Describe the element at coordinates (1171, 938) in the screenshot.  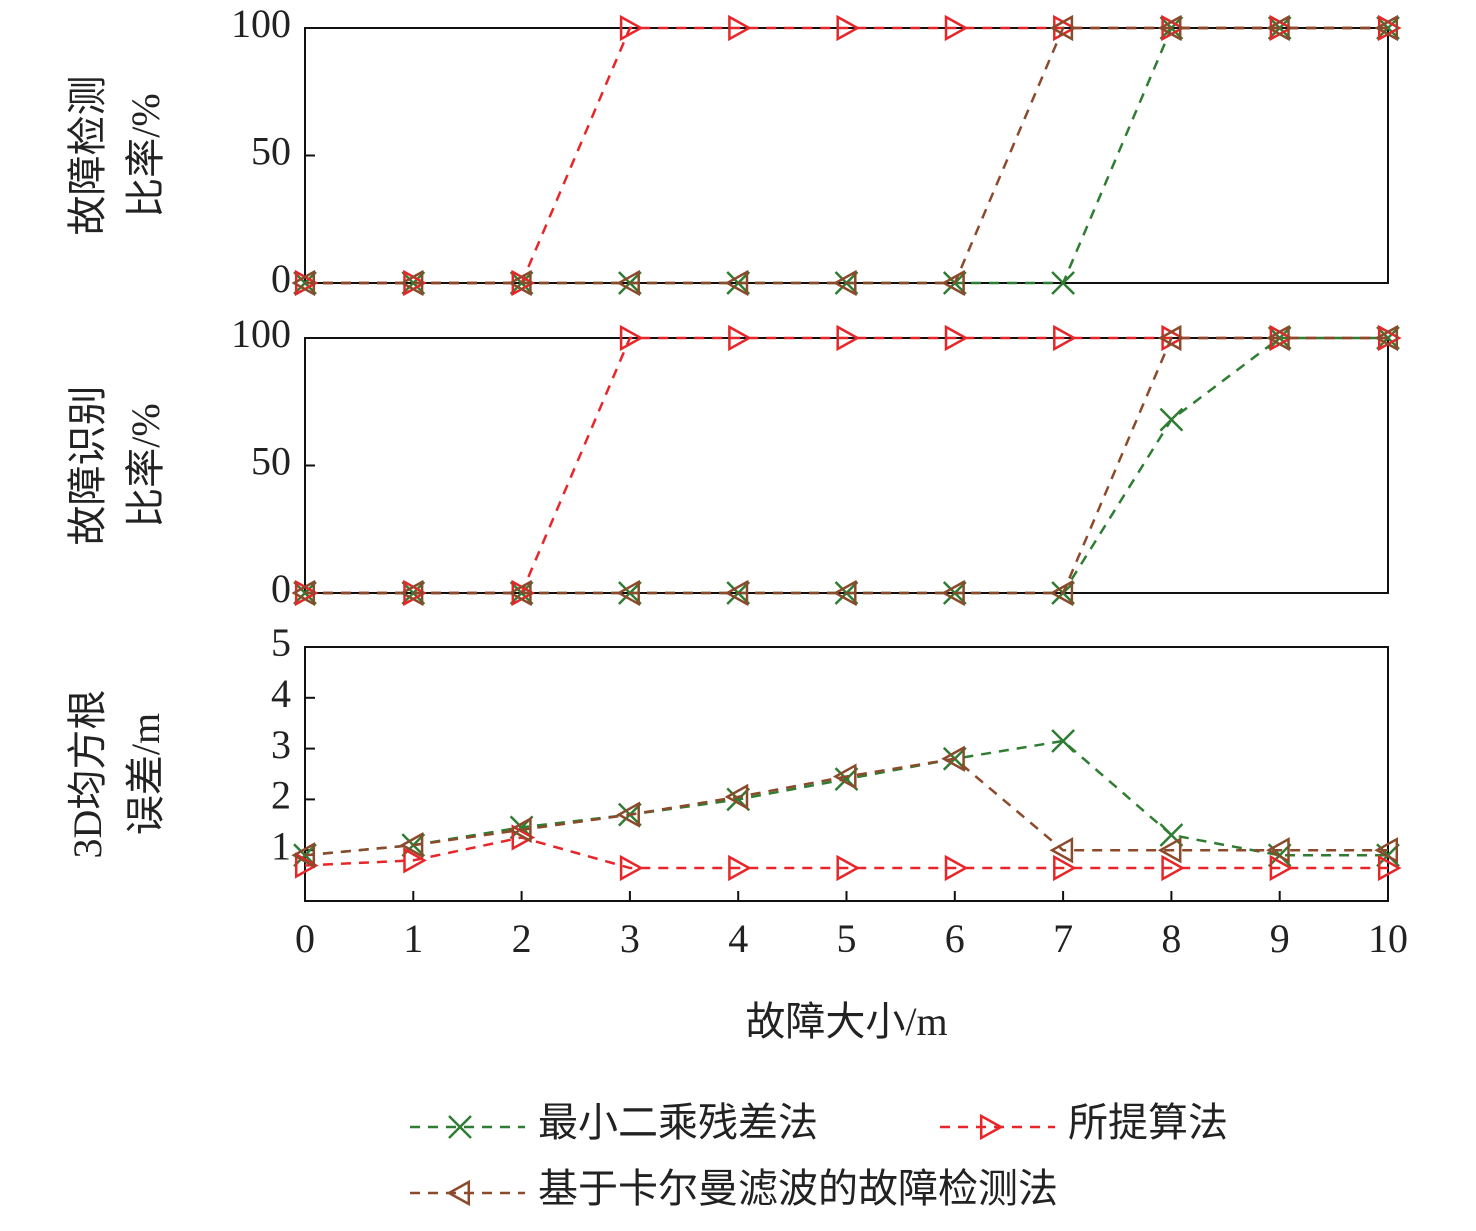
I see `x-tick-label: 8` at that location.